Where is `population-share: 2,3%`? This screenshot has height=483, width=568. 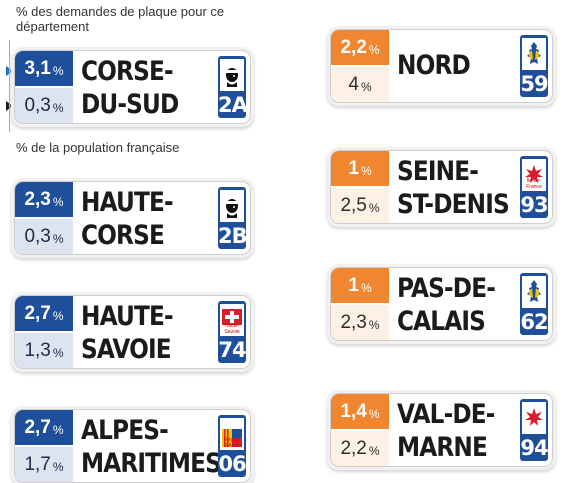 population-share: 2,3% is located at coordinates (360, 322).